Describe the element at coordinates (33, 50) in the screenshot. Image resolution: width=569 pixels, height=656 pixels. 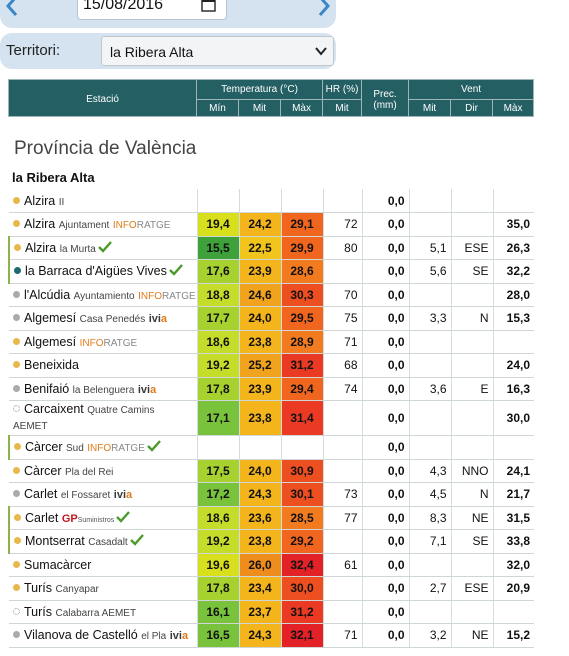
I see `territory-label: Territori:` at that location.